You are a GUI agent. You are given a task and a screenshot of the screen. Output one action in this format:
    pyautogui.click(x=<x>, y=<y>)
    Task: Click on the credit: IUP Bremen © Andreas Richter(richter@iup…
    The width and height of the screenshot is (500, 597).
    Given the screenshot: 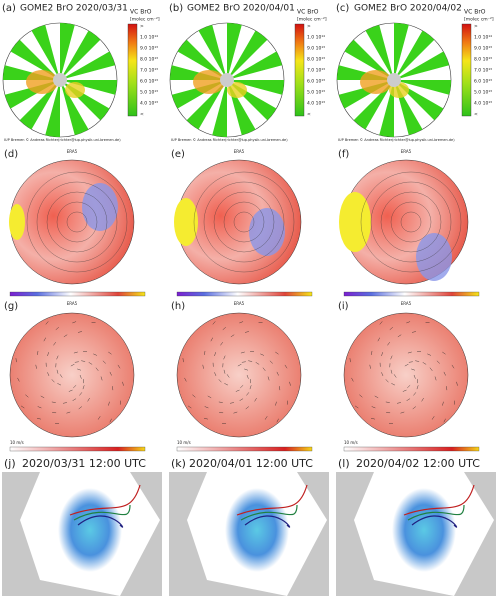 What is the action you would take?
    pyautogui.click(x=229, y=140)
    